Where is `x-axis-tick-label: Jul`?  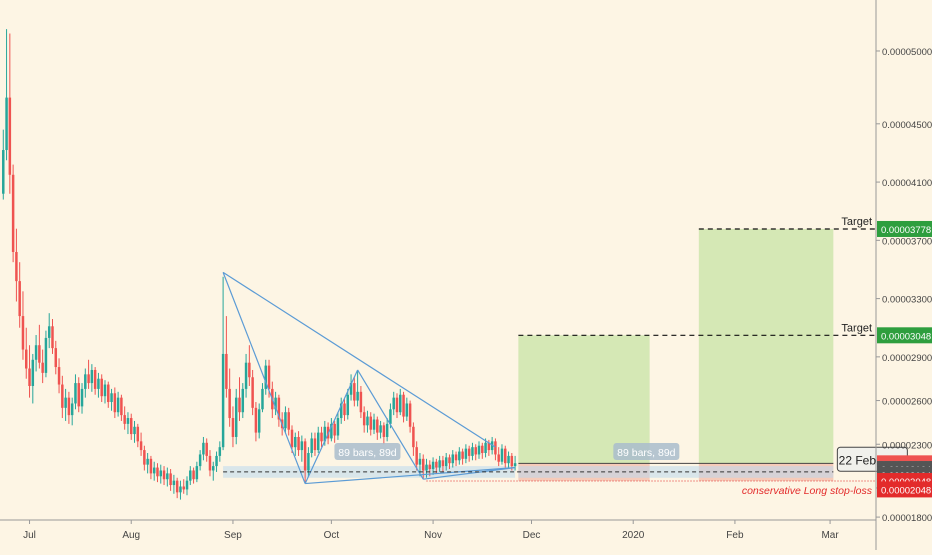
x-axis-tick-label: Jul is located at coordinates (29, 535).